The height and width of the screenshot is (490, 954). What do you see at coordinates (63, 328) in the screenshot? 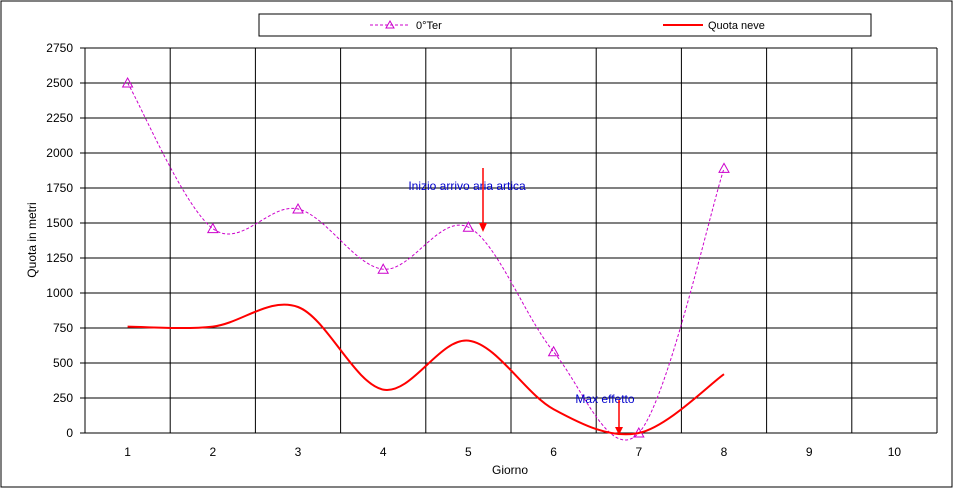
I see `y-tick-label: 750` at bounding box center [63, 328].